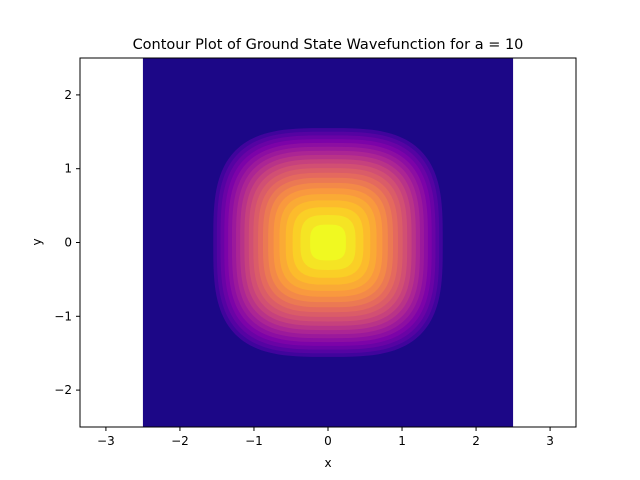  What do you see at coordinates (63, 316) in the screenshot?
I see `y-tick-label: −1` at bounding box center [63, 316].